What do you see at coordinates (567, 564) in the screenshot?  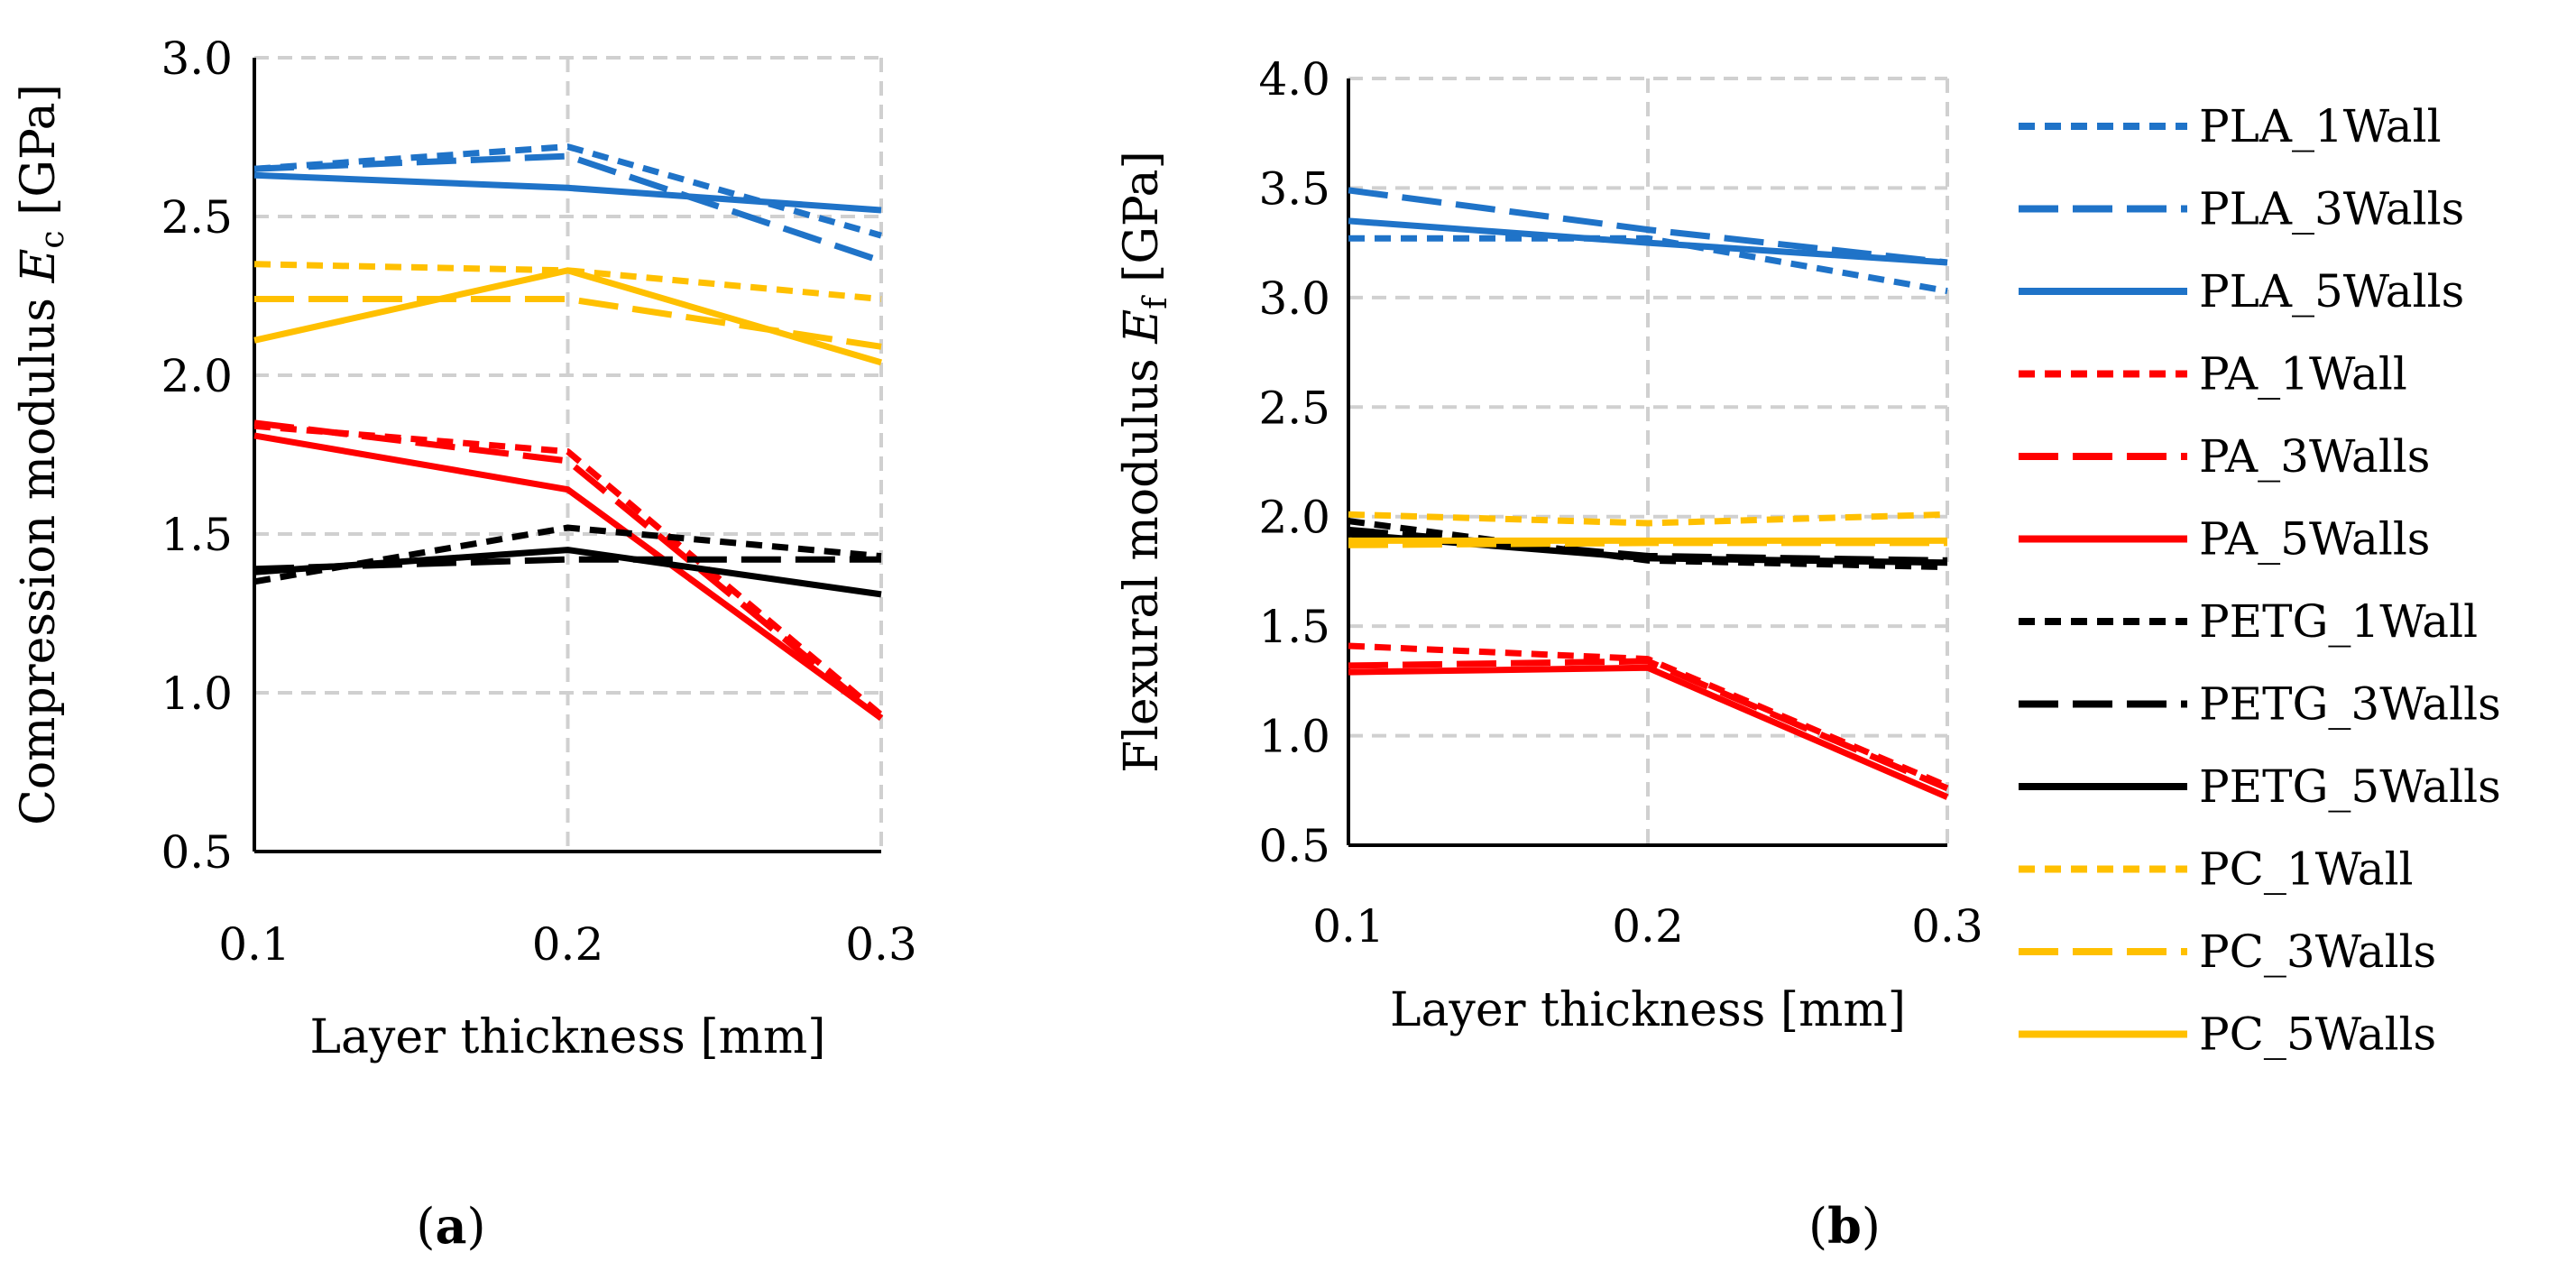 I see `series-line-petg-3walls` at bounding box center [567, 564].